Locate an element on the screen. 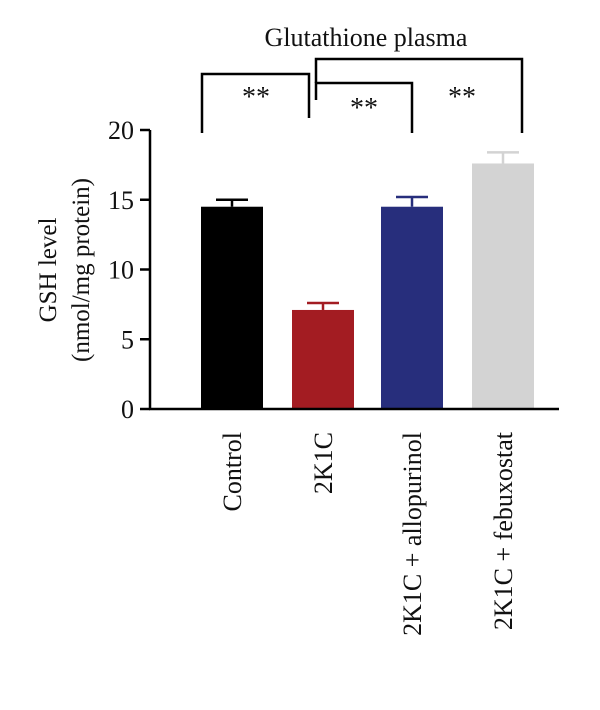 The width and height of the screenshot is (600, 710). x-tick-label: 2K1C is located at coordinates (323, 463).